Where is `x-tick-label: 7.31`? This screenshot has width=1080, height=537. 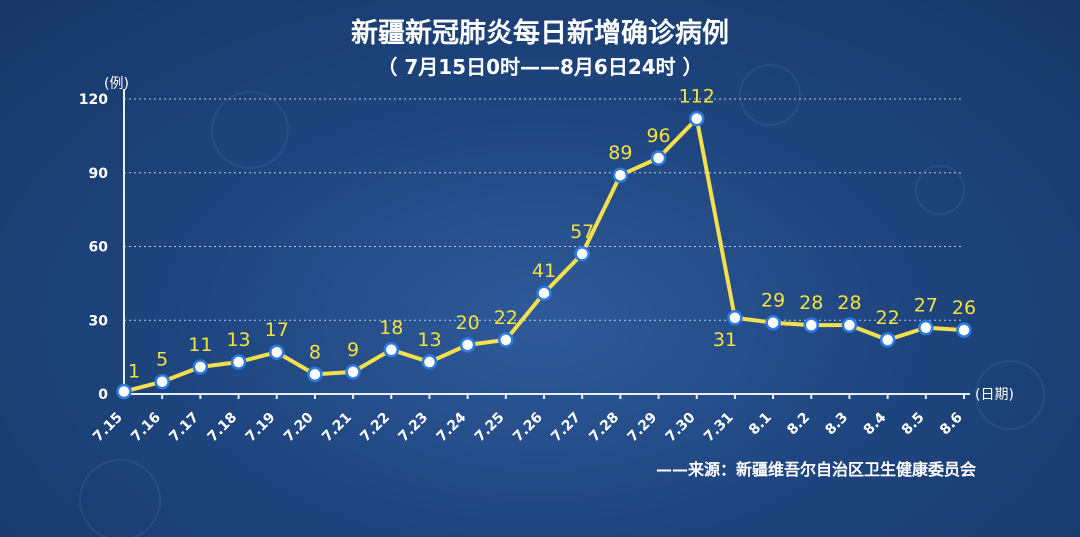 x-tick-label: 7.31 is located at coordinates (719, 428).